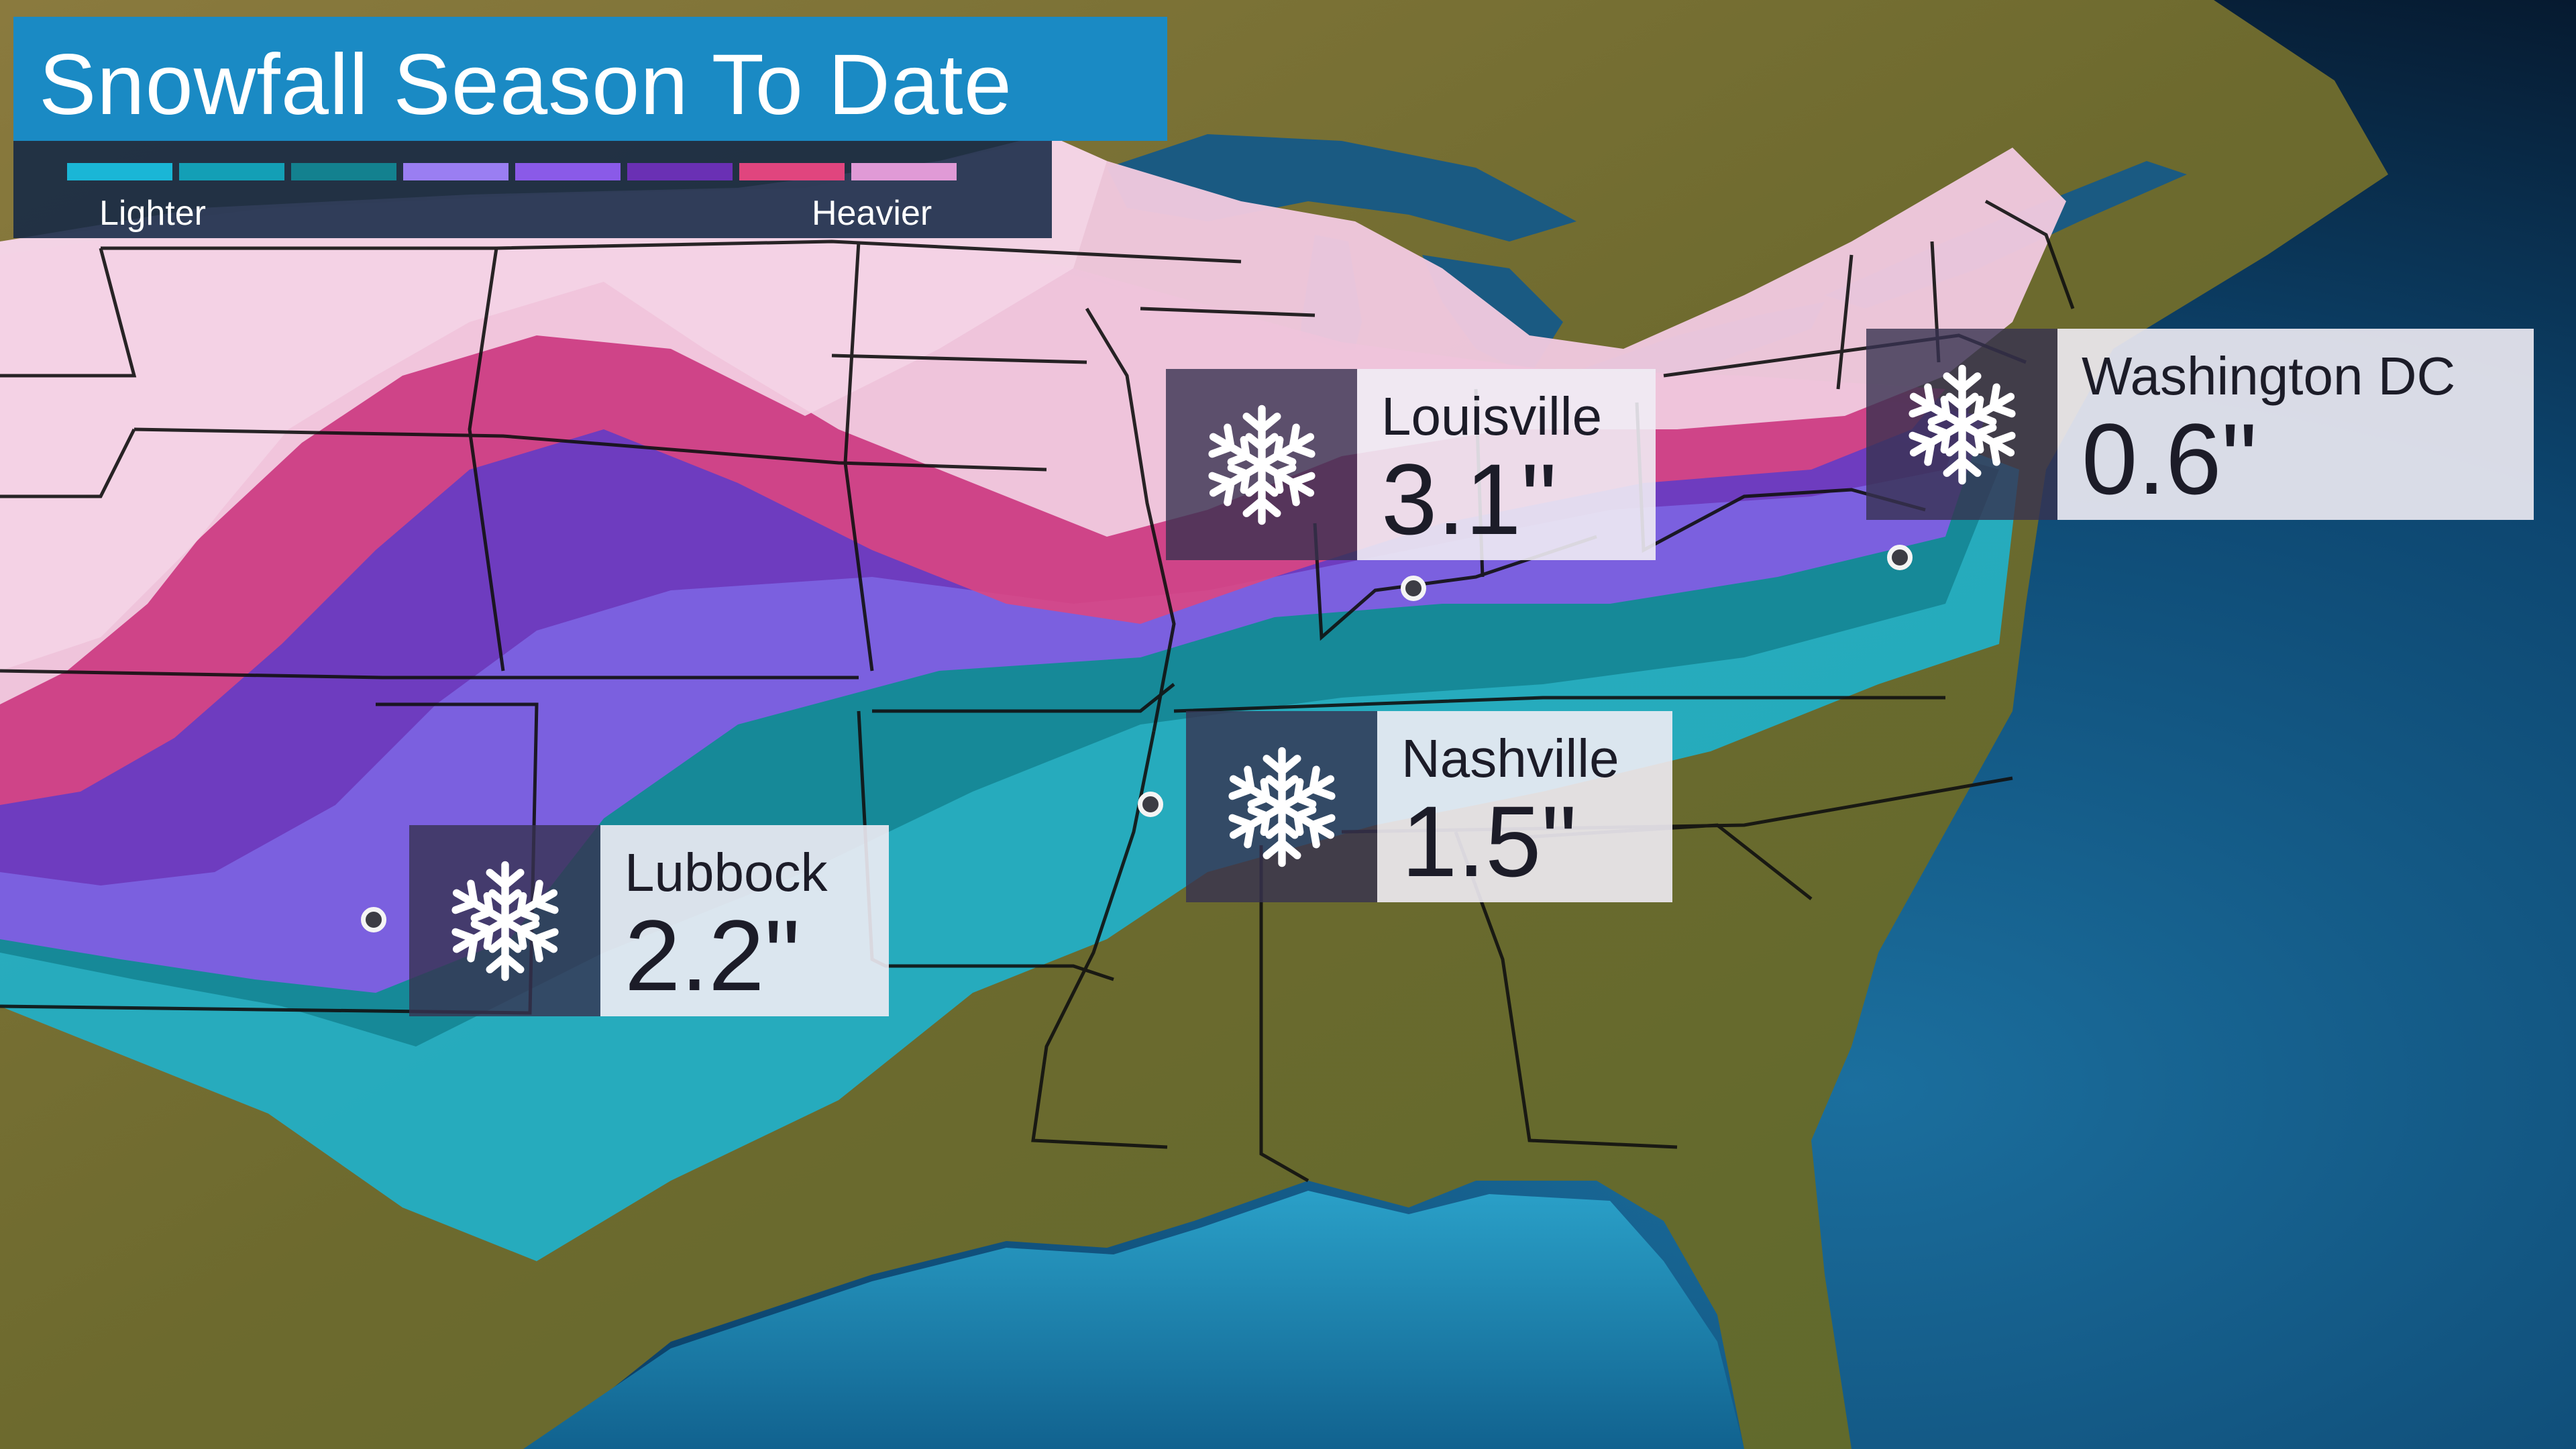  Describe the element at coordinates (1413, 588) in the screenshot. I see `city-marker-louisville` at that location.